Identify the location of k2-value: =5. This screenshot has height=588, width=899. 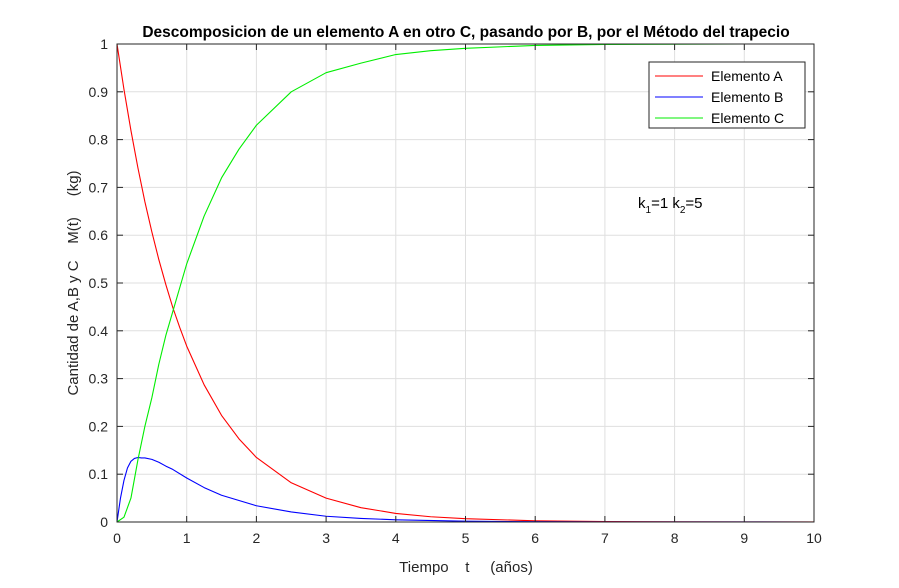
(693, 203).